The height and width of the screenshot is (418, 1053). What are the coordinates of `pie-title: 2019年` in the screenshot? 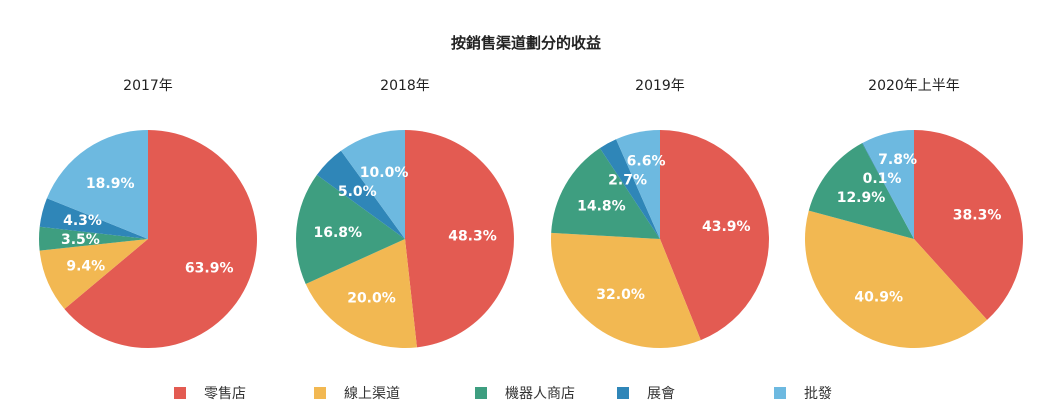 It's located at (660, 86).